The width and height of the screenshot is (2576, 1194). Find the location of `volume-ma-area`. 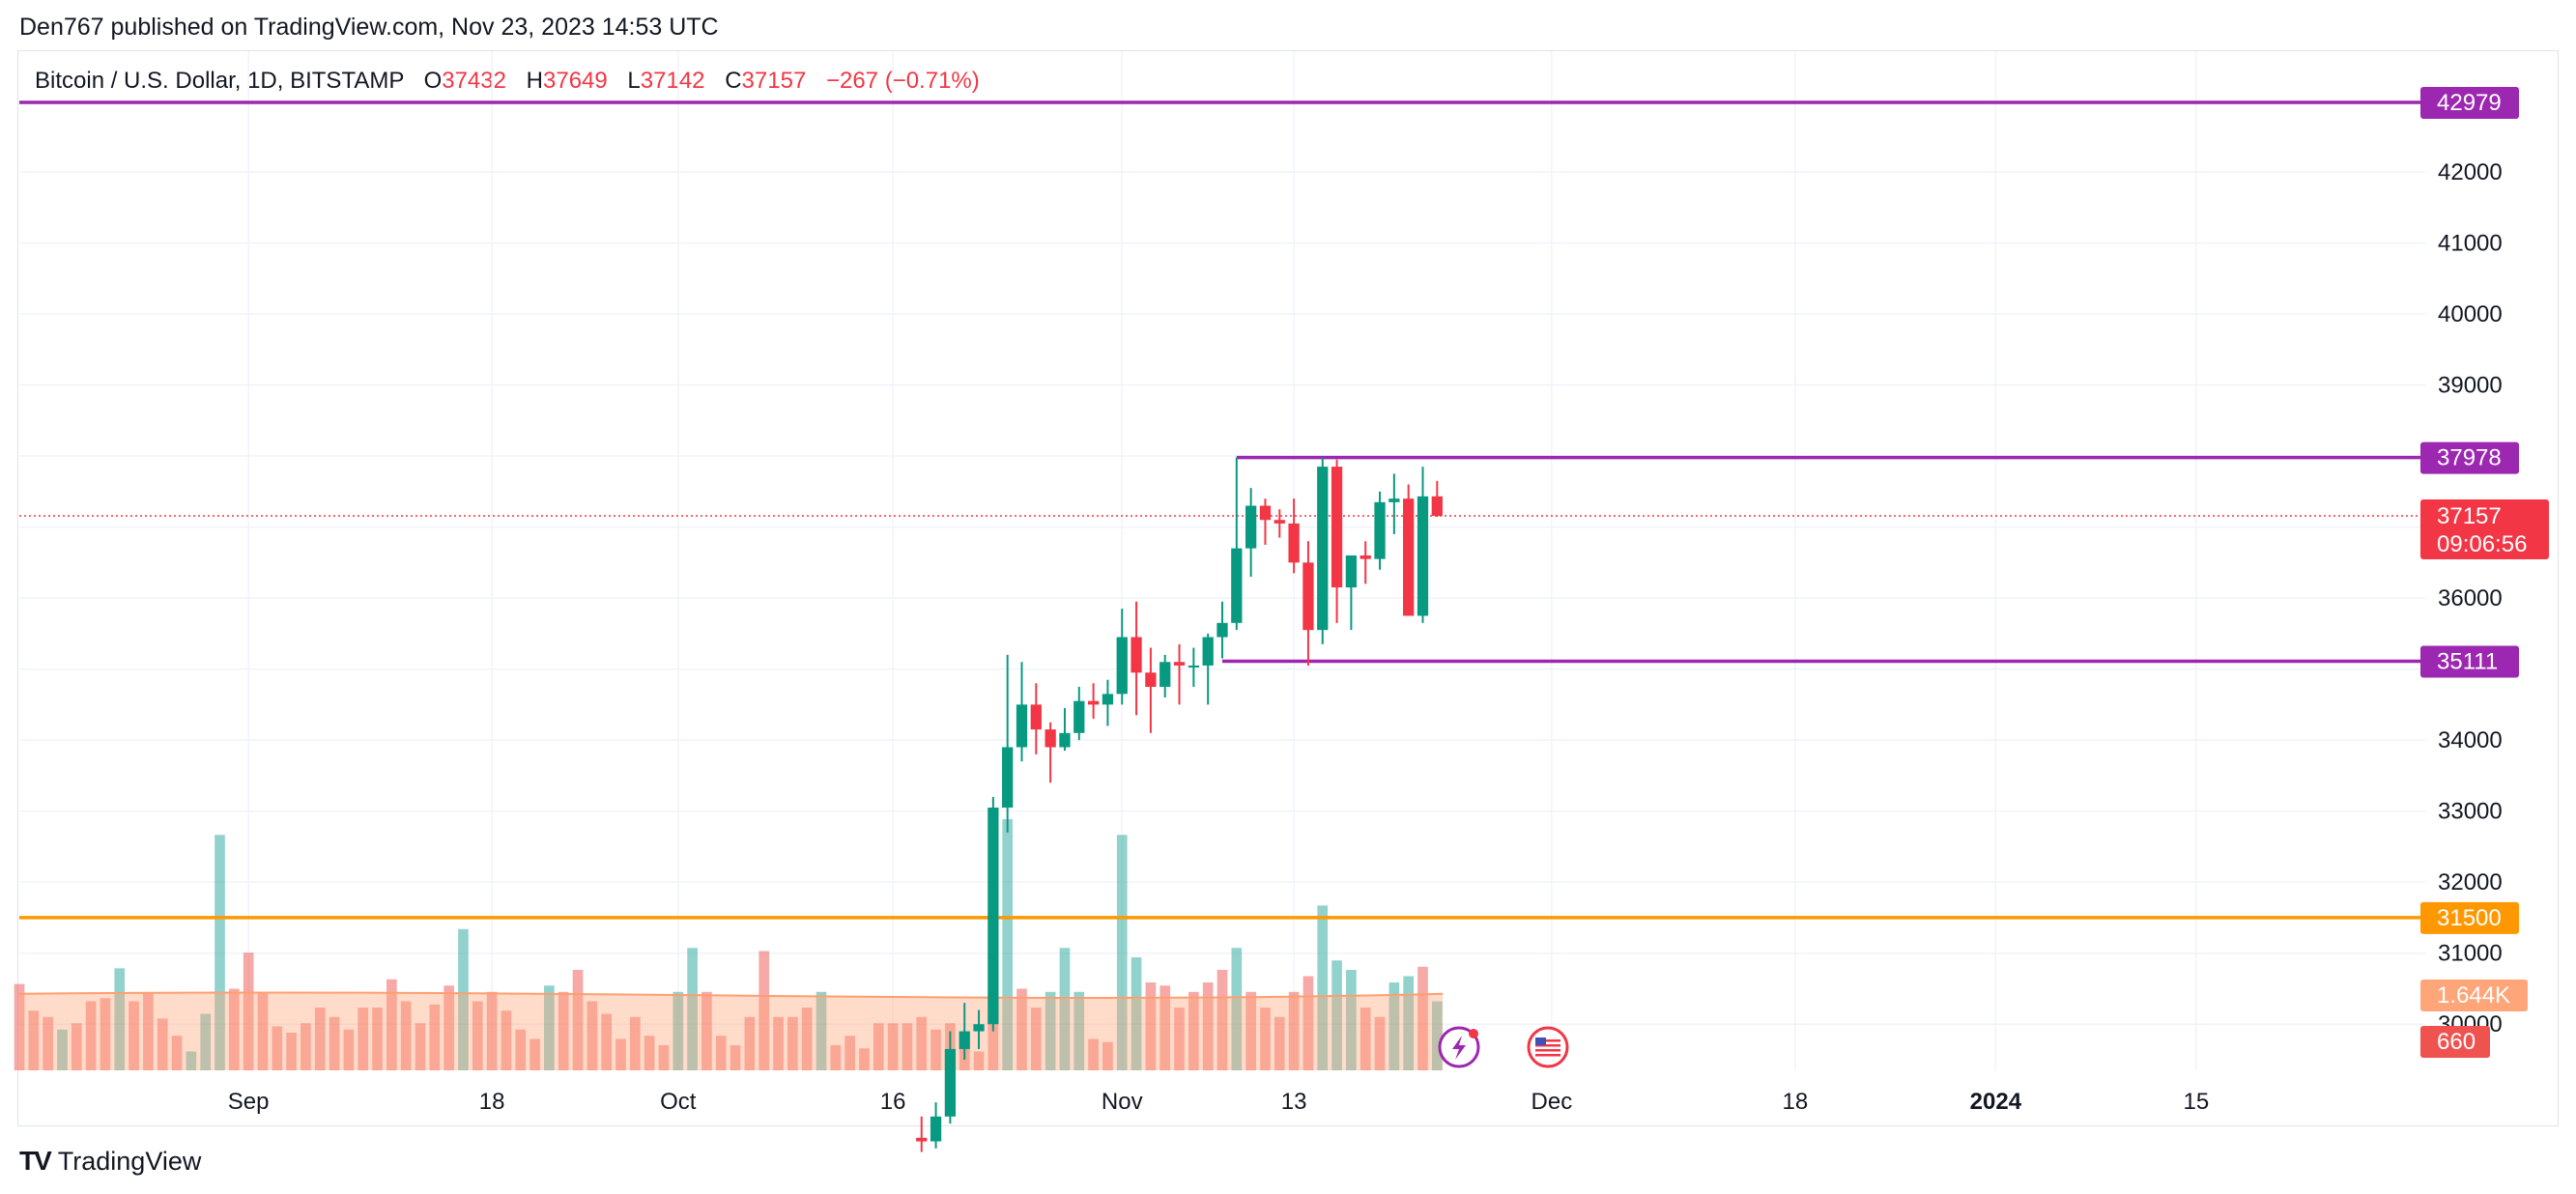

volume-ma-area is located at coordinates (732, 1031).